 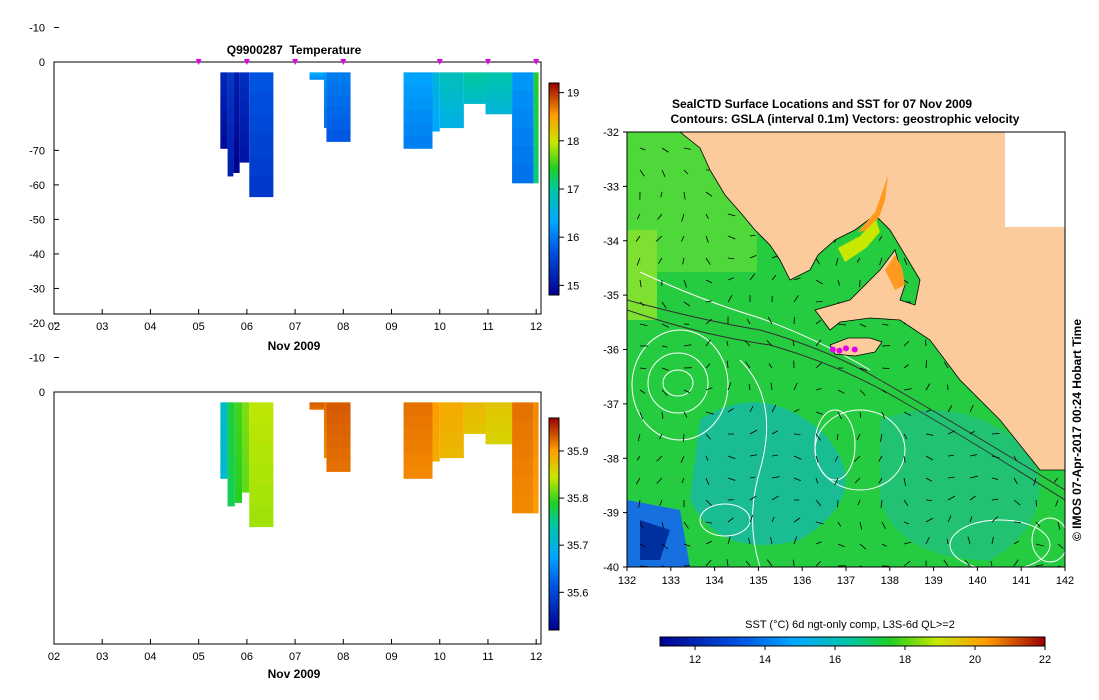 What do you see at coordinates (37, 186) in the screenshot?
I see `y-tick-label: -60` at bounding box center [37, 186].